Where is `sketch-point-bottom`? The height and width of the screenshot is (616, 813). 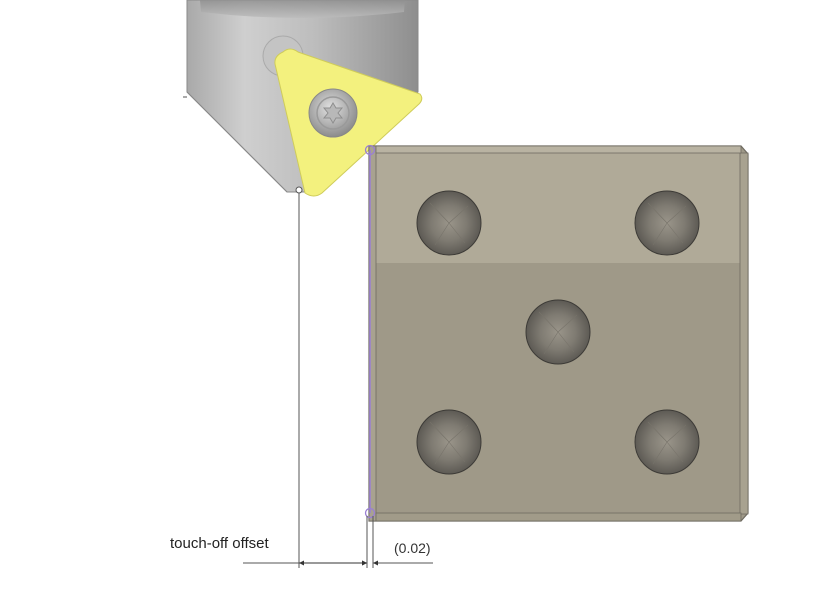
sketch-point-bottom is located at coordinates (370, 513).